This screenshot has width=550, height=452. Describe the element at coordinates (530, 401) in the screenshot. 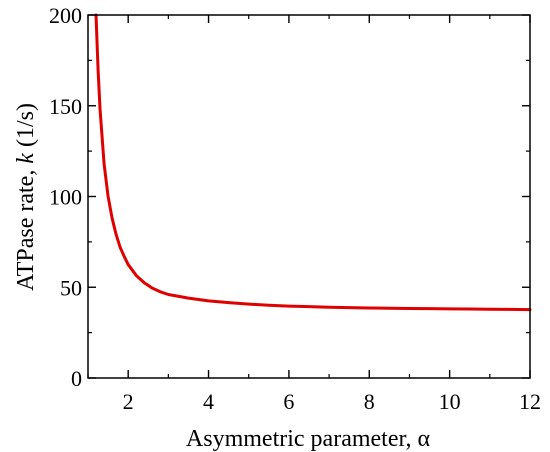

I see `x-tick-label: 12` at that location.